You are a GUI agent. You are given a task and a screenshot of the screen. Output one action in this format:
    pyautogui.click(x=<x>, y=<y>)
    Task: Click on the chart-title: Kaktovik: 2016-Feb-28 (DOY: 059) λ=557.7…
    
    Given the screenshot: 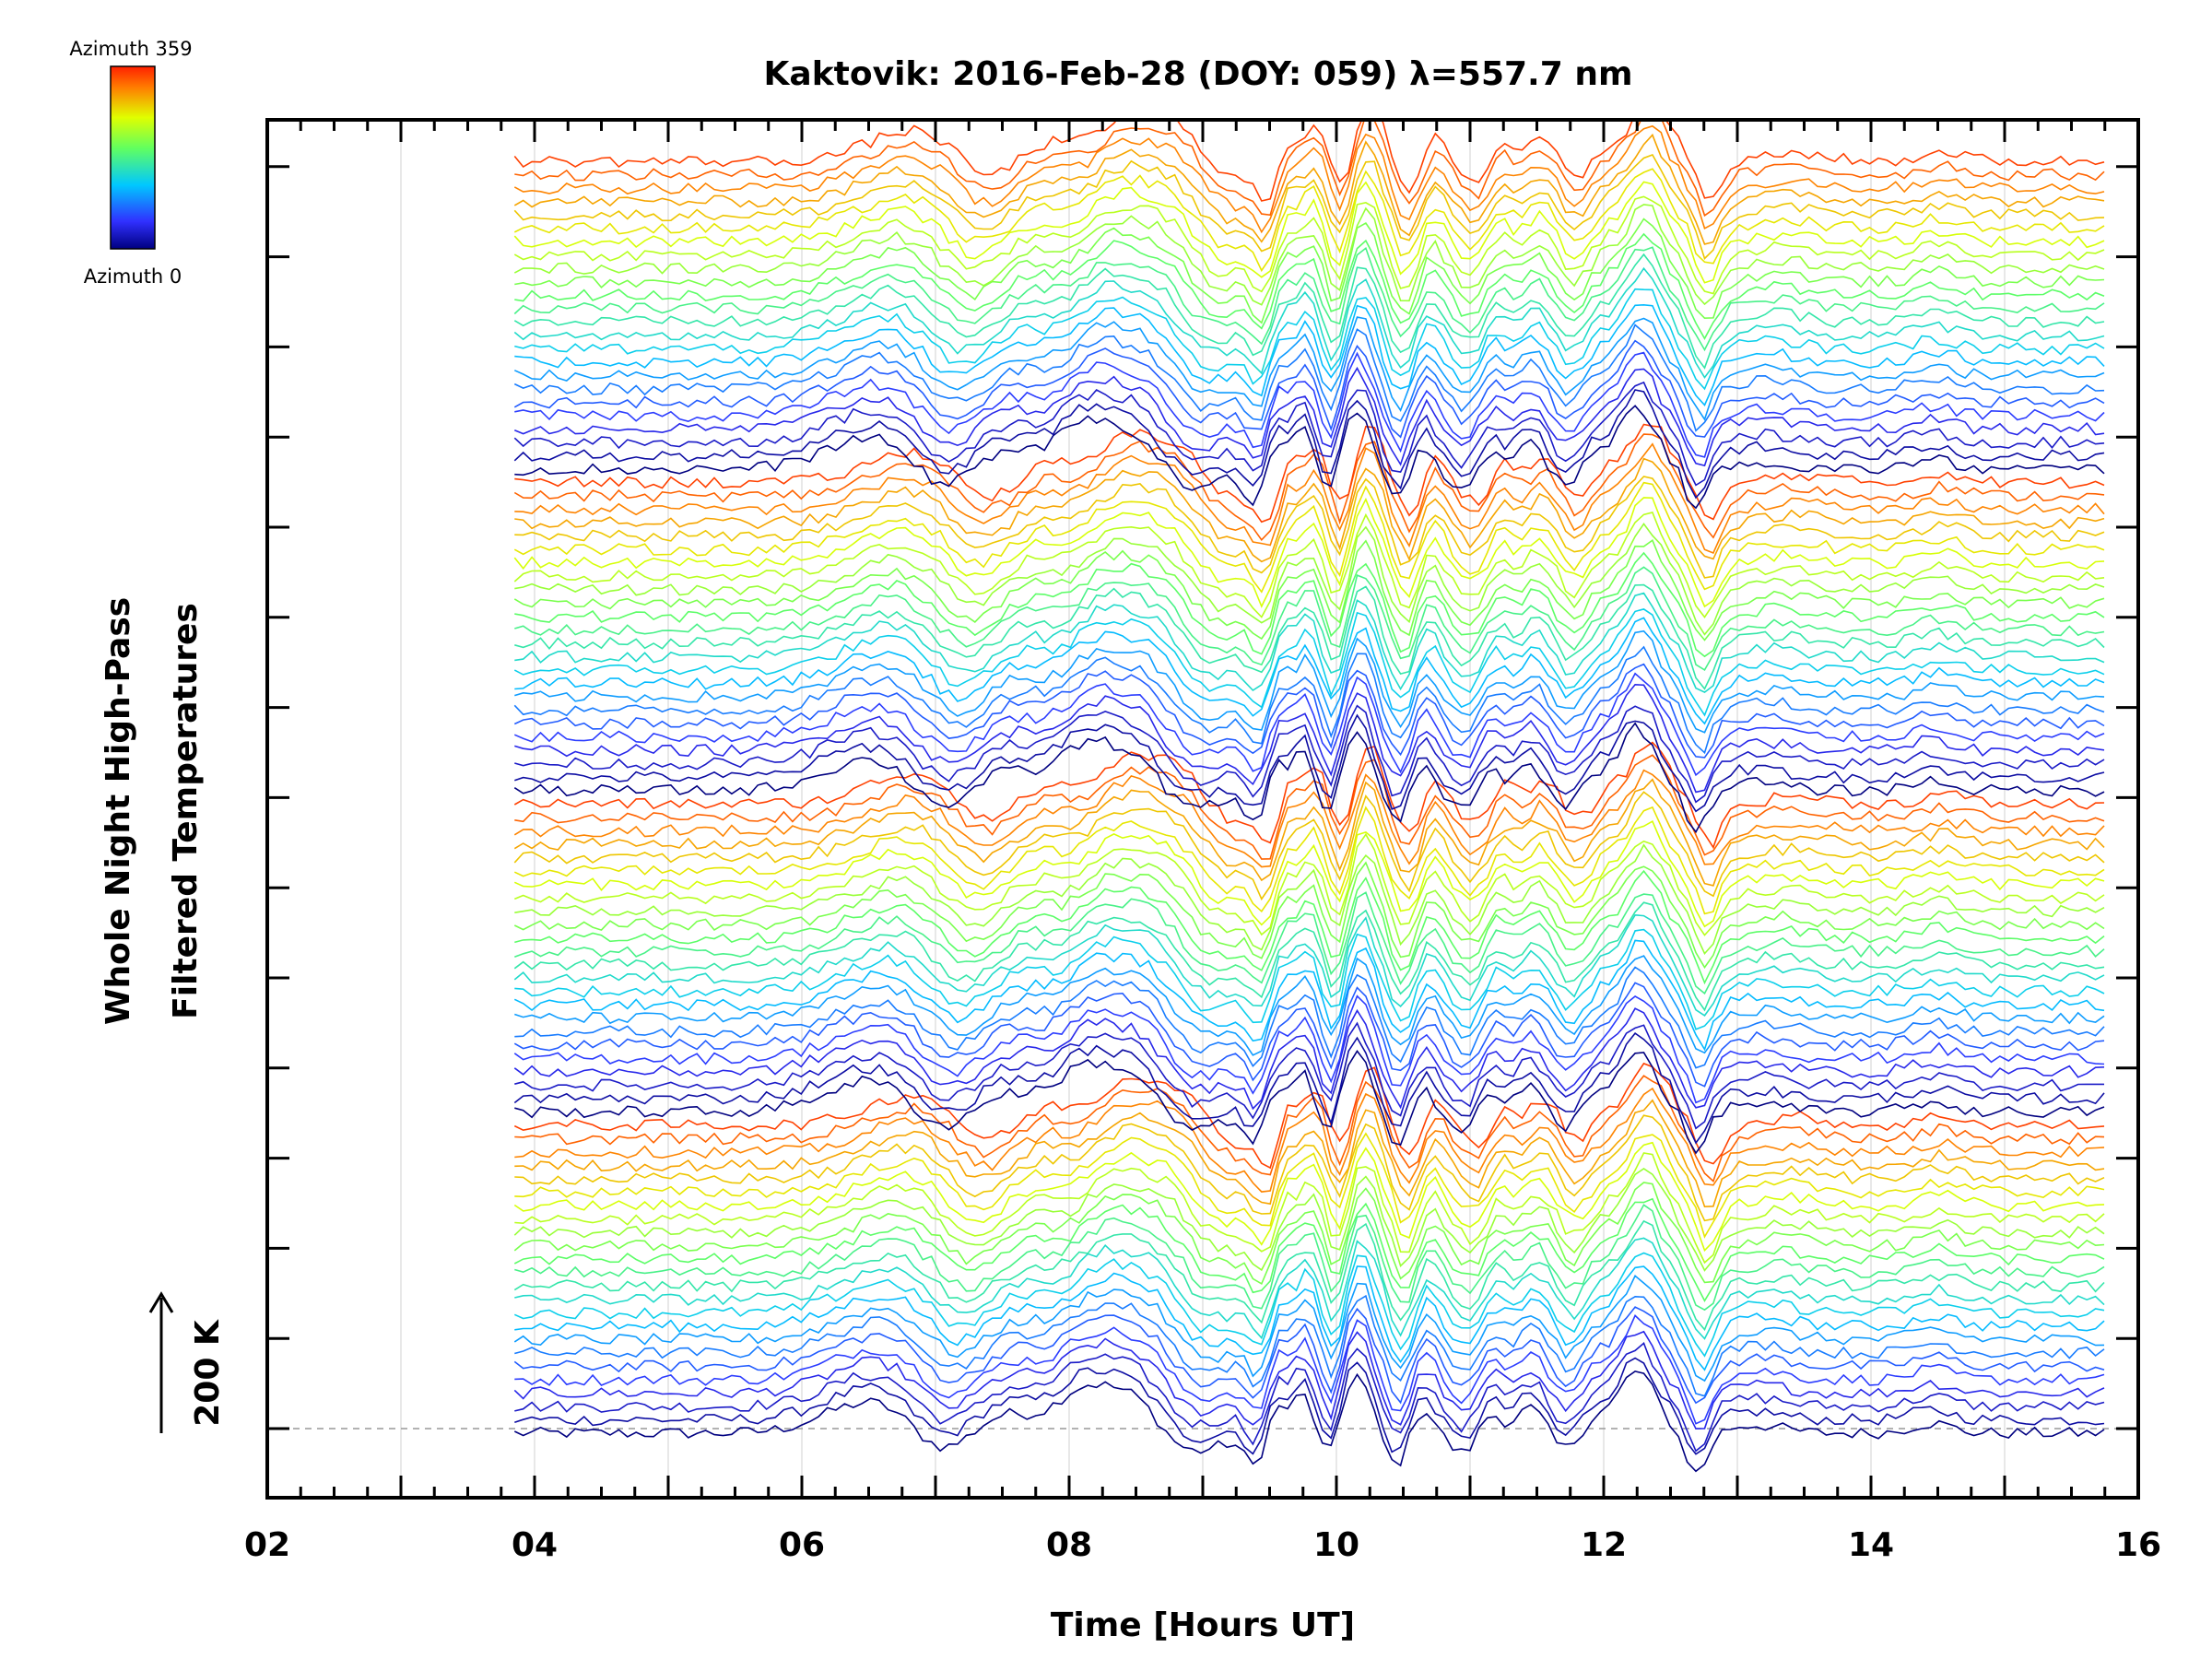 What is the action you would take?
    pyautogui.click(x=1198, y=74)
    